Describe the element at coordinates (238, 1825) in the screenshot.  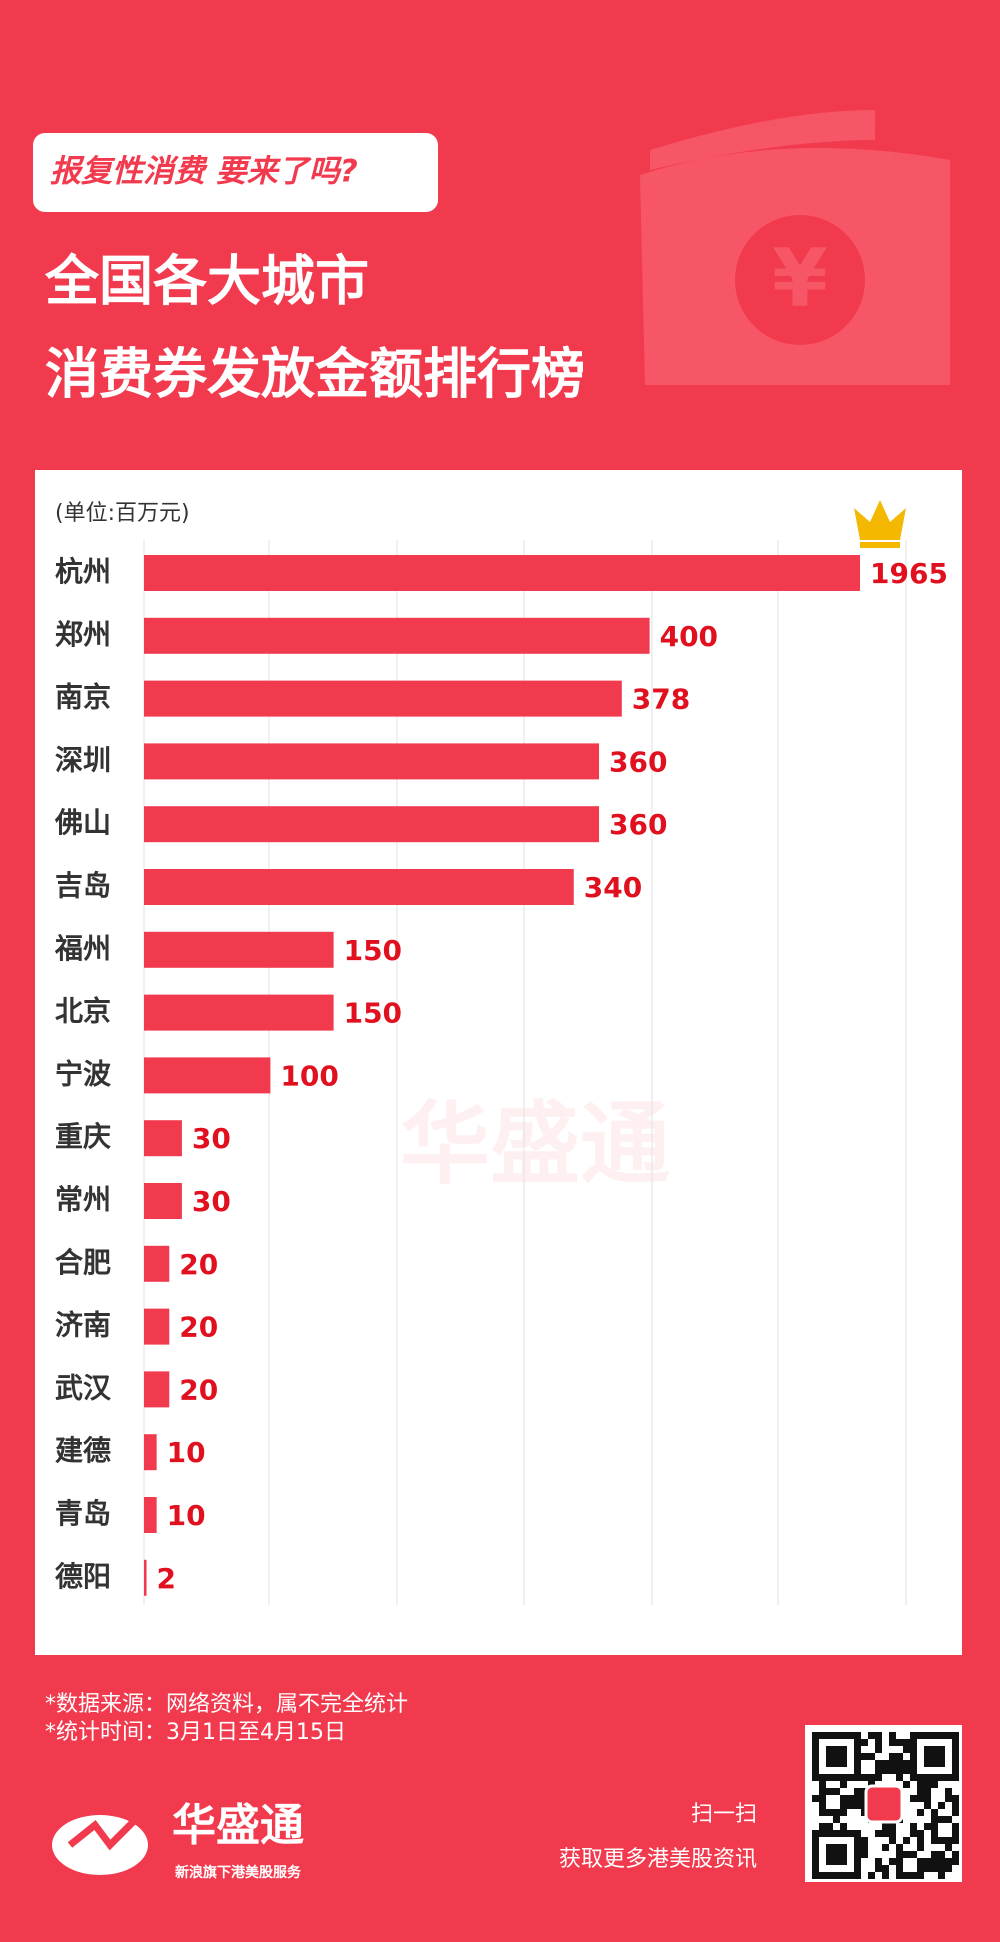
I see `logo-name: 华盛通` at that location.